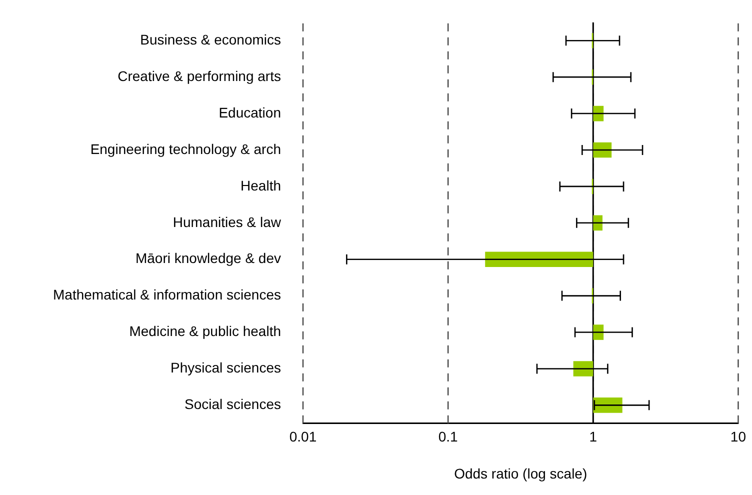 This screenshot has height=495, width=752. I want to click on x-tick-label: 0.1, so click(448, 436).